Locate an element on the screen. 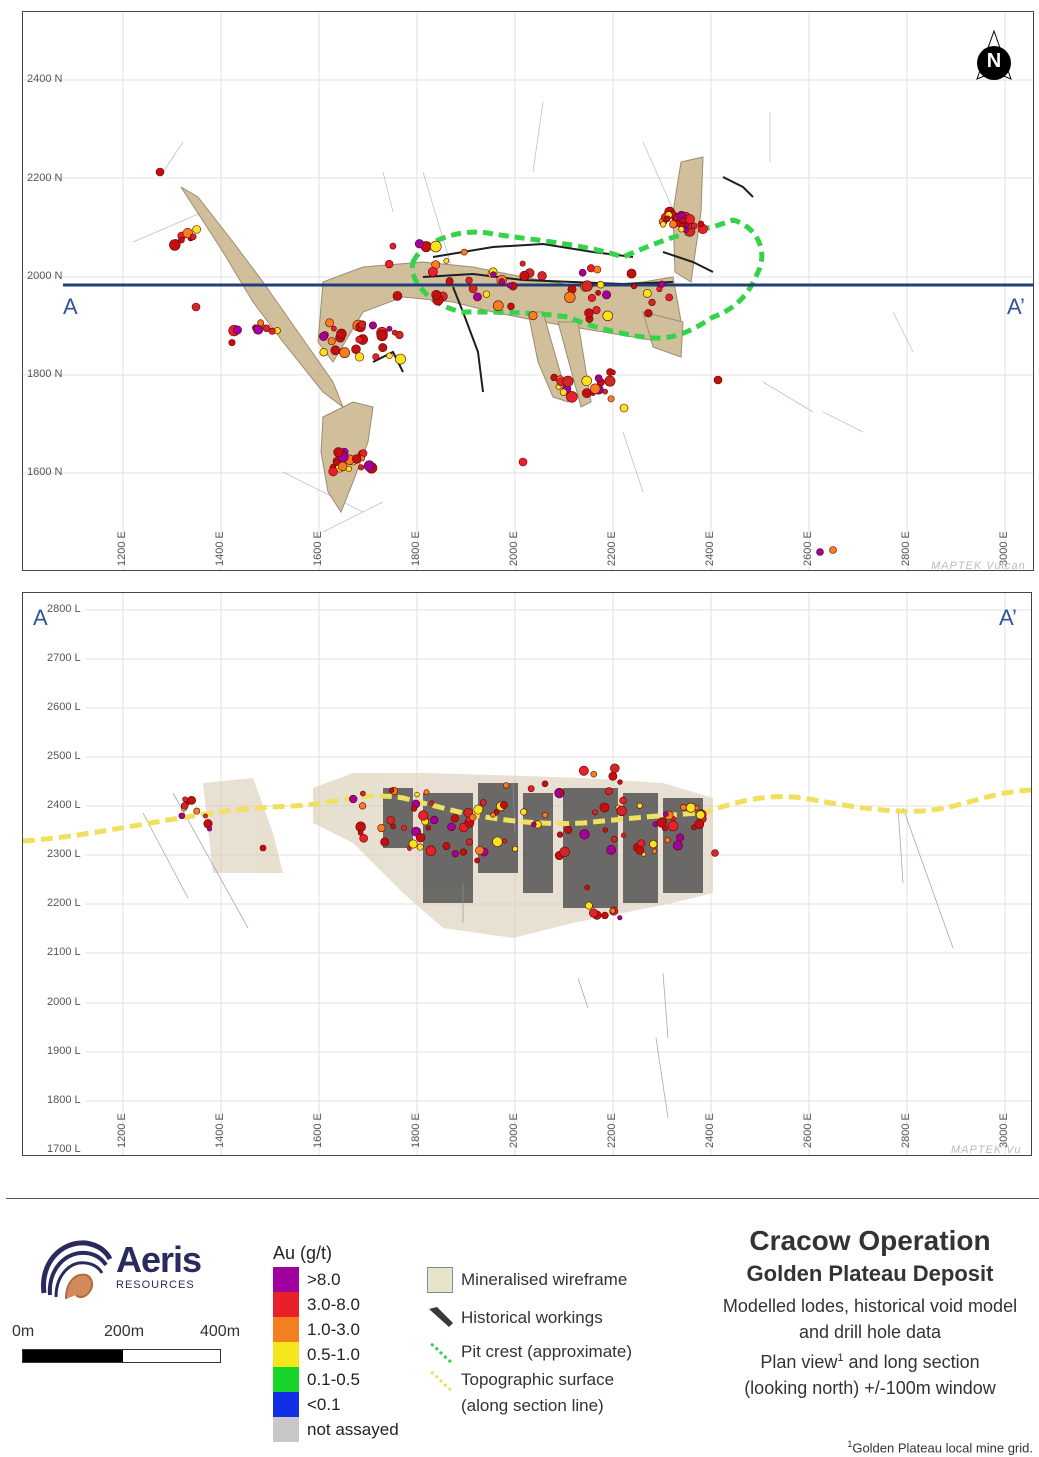  level-label: 2100 L is located at coordinates (64, 952).